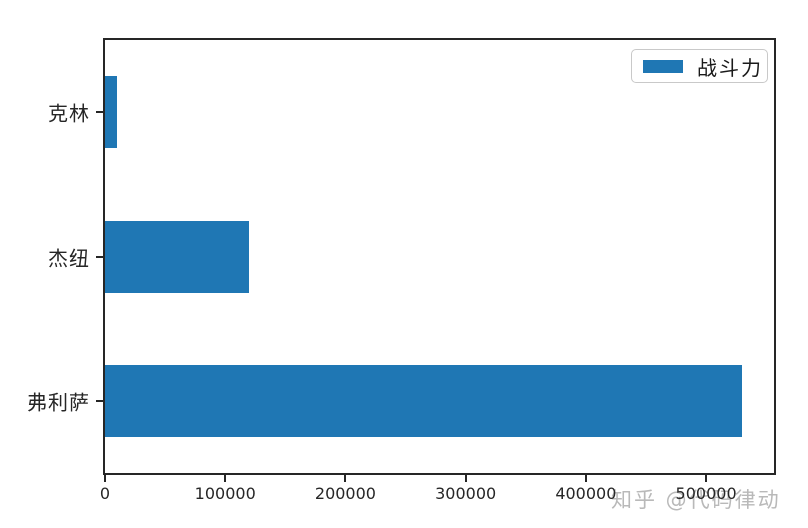 This screenshot has width=808, height=528. Describe the element at coordinates (225, 493) in the screenshot. I see `x-tick-label: 100000` at that location.